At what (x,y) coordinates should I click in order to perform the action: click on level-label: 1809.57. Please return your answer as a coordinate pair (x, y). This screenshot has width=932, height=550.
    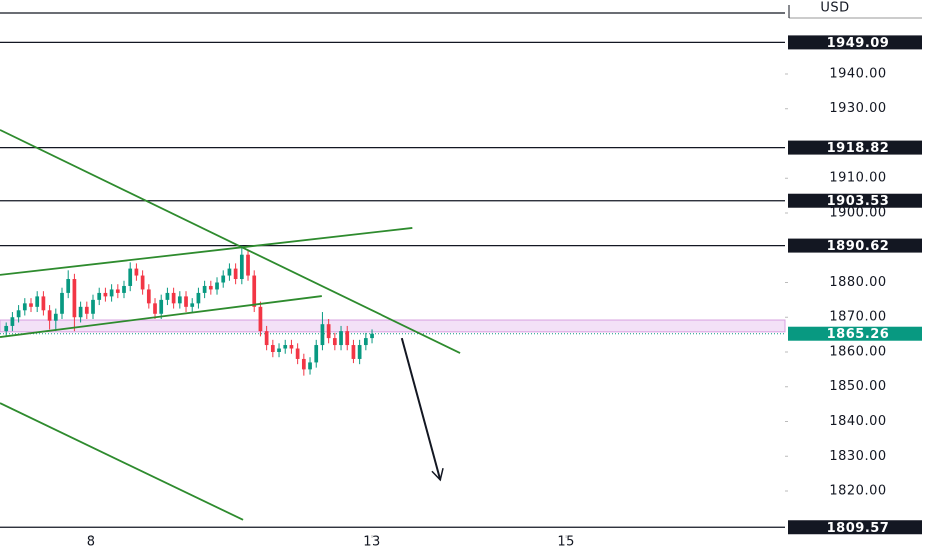
    Looking at the image, I should click on (858, 528).